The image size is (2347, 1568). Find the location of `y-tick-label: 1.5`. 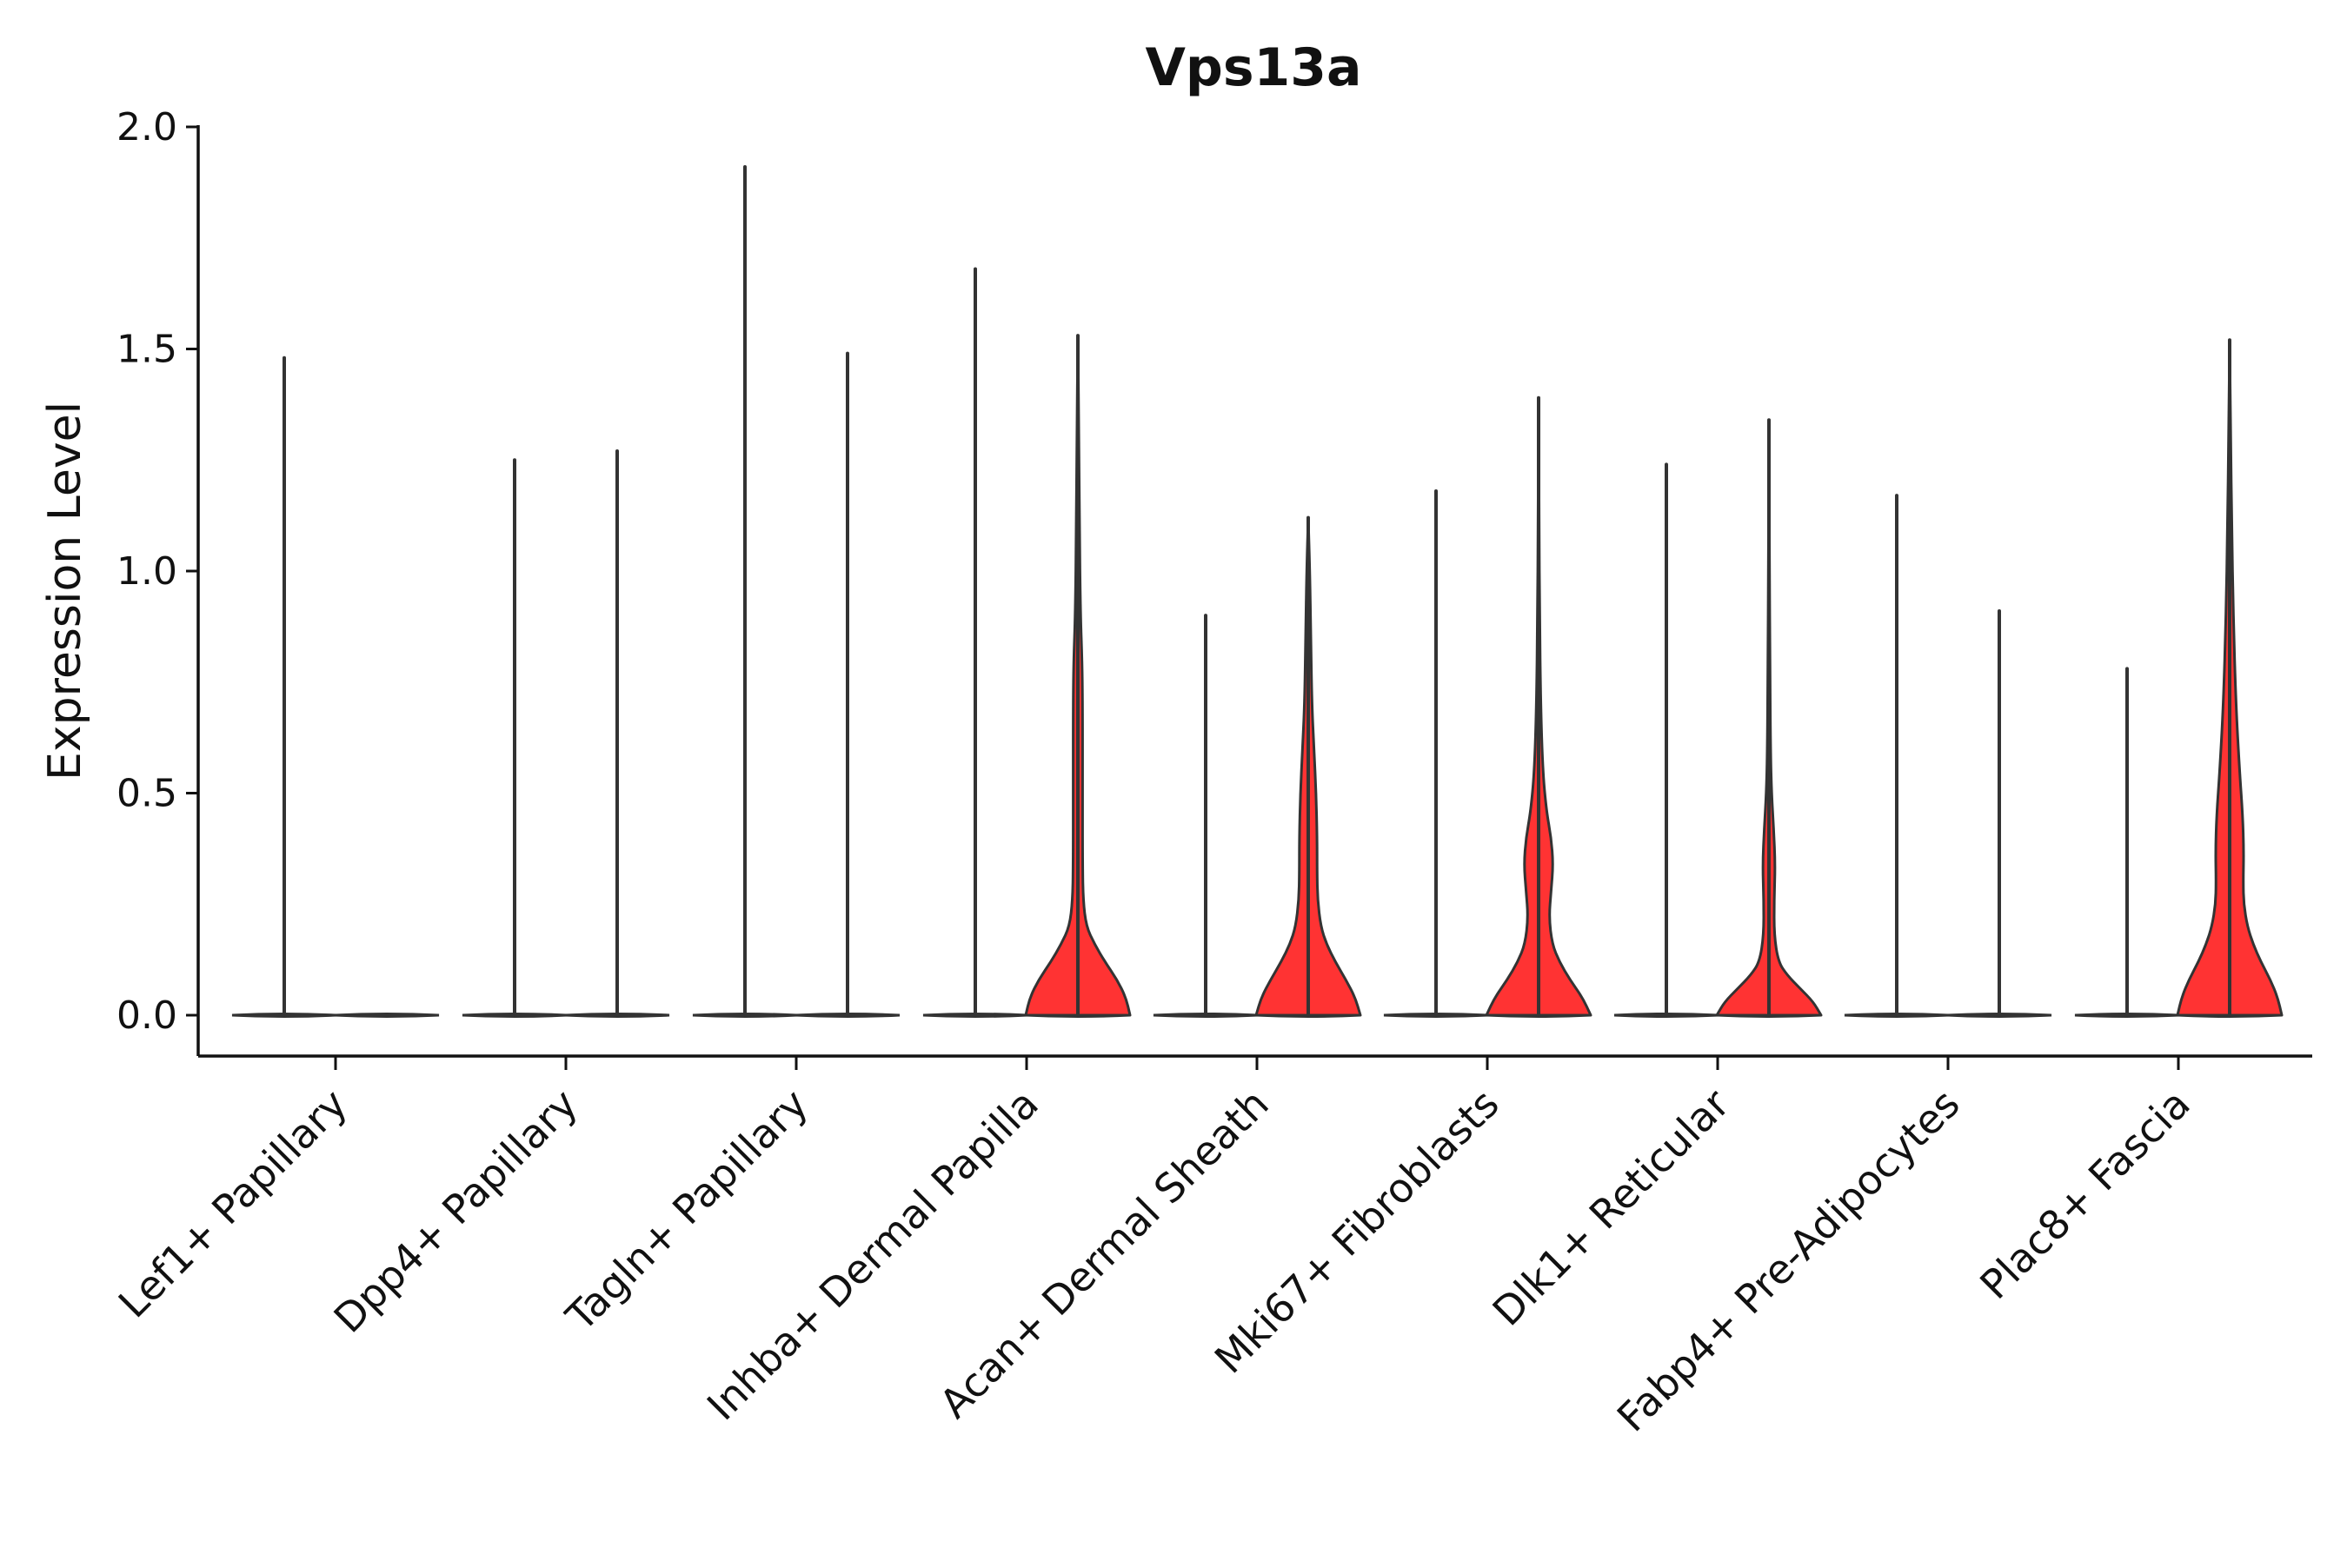

y-tick-label: 1.5 is located at coordinates (146, 350).